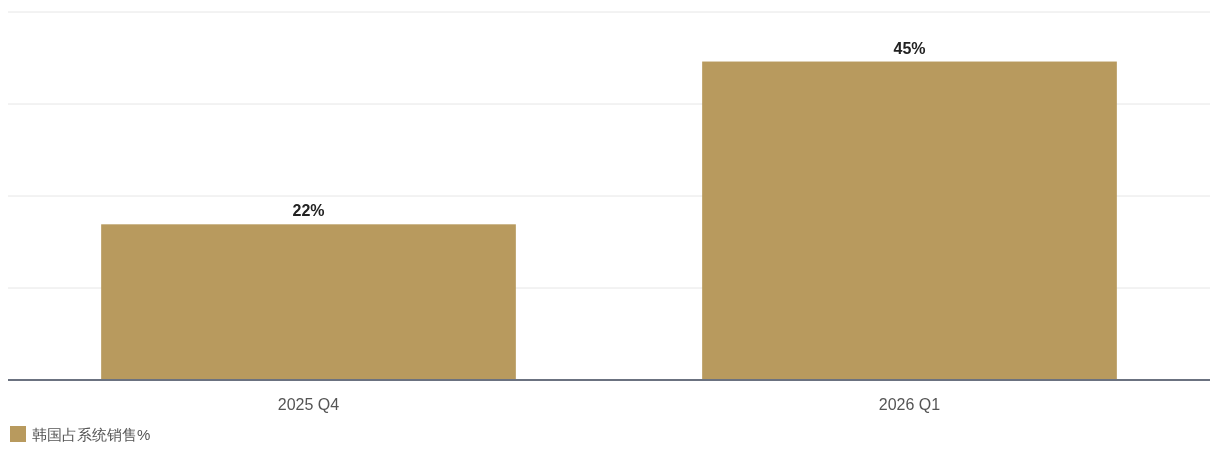 The image size is (1218, 456). What do you see at coordinates (308, 404) in the screenshot?
I see `x-tick-label: 2025 Q4` at bounding box center [308, 404].